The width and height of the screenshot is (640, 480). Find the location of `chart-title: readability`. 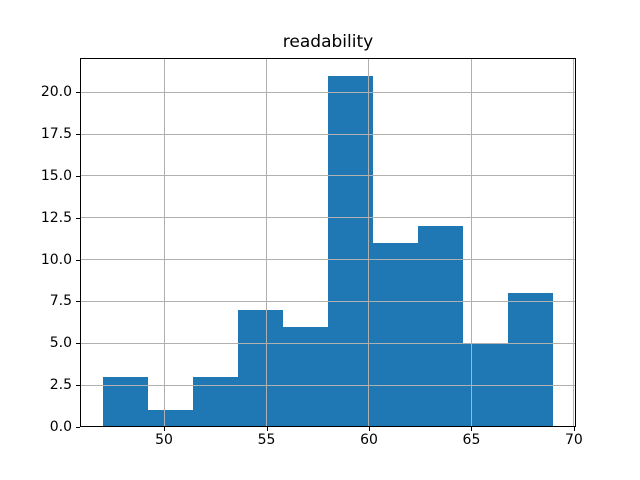

chart-title: readability is located at coordinates (328, 42).